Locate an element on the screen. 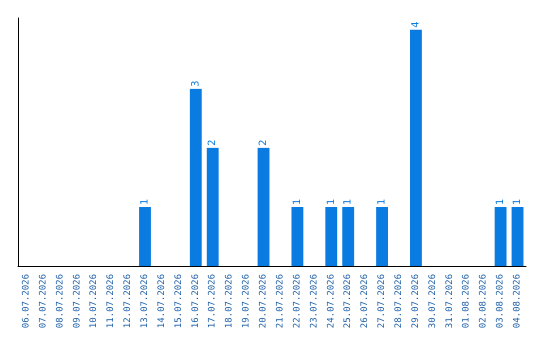 This screenshot has width=540, height=340. x-tick-label: 07.07.2026 is located at coordinates (43, 301).